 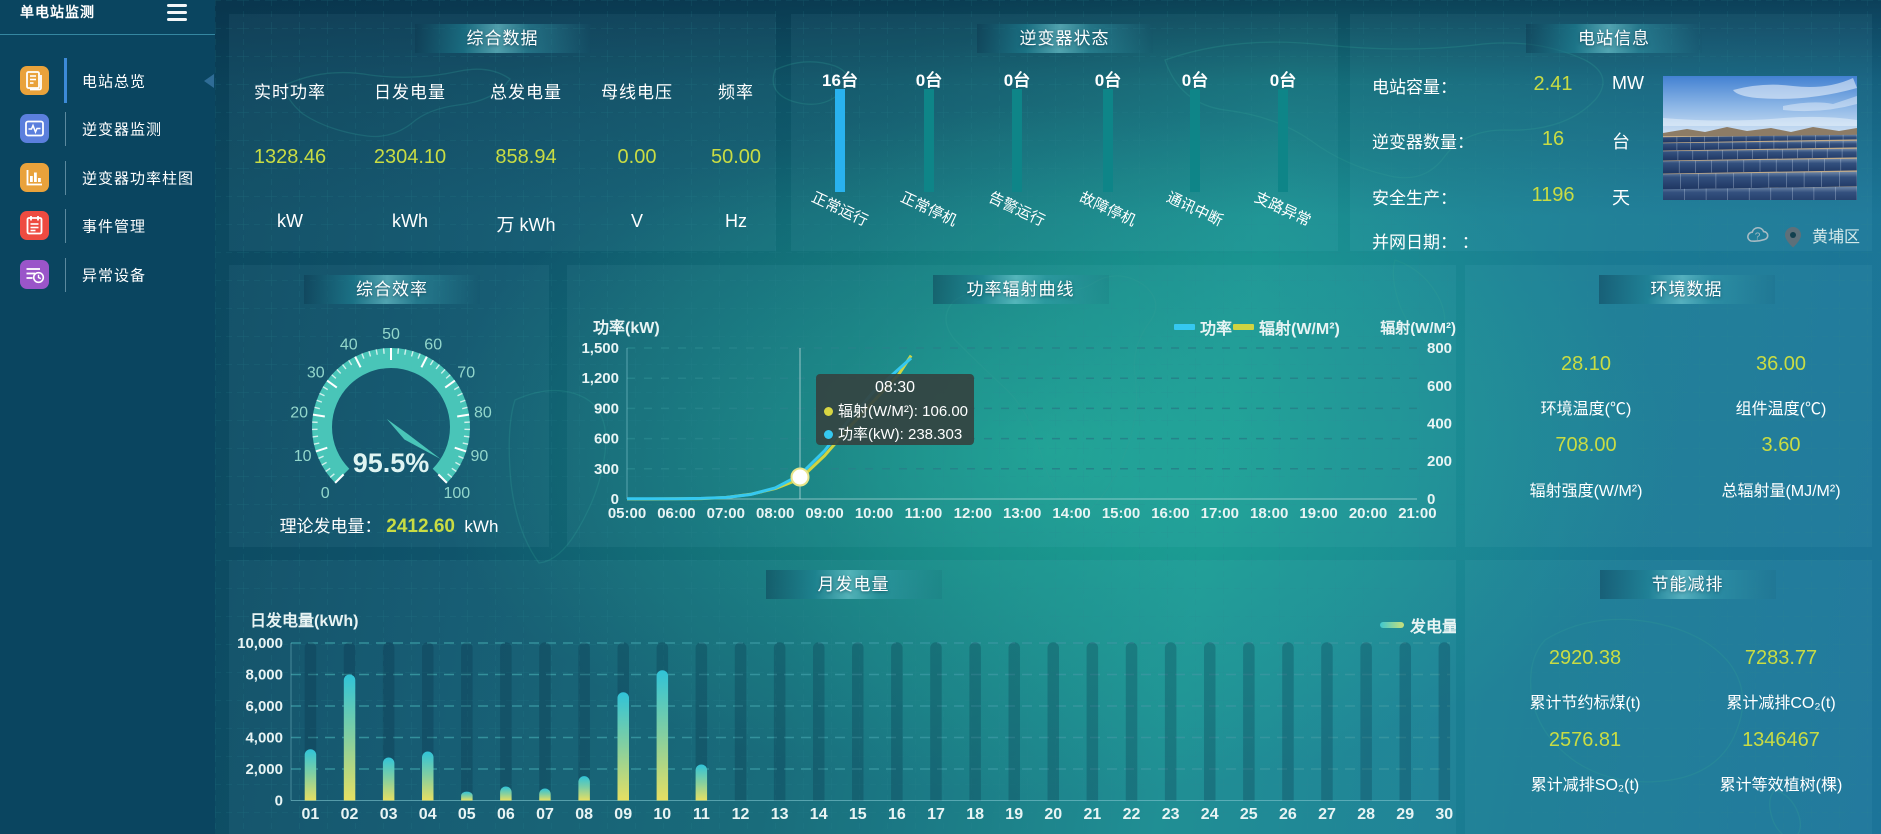 What do you see at coordinates (1014, 814) in the screenshot?
I see `svg-text: 19` at bounding box center [1014, 814].